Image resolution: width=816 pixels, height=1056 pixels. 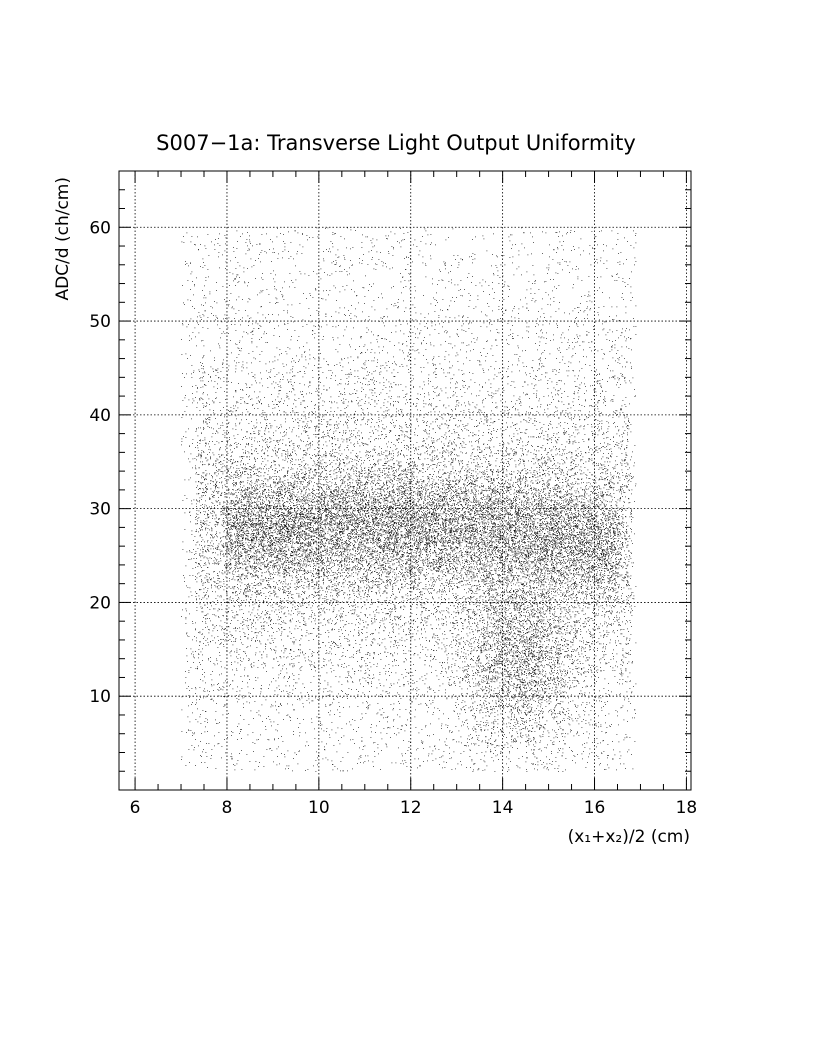 I want to click on x-tick-label: 6, so click(x=135, y=808).